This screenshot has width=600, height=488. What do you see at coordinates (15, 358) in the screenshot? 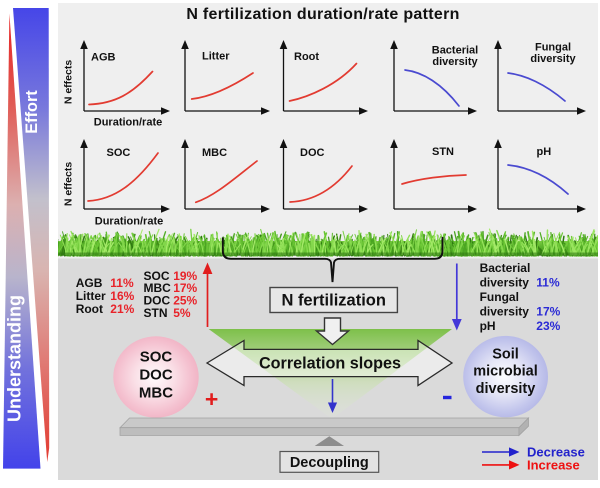
I see `svg-text: Understanding` at bounding box center [15, 358].